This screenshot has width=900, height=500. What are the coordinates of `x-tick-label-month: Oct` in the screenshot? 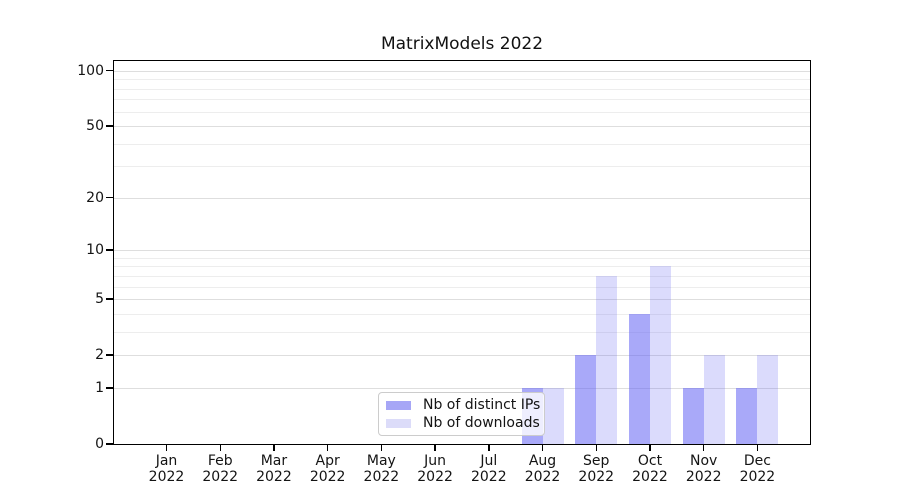 It's located at (650, 461).